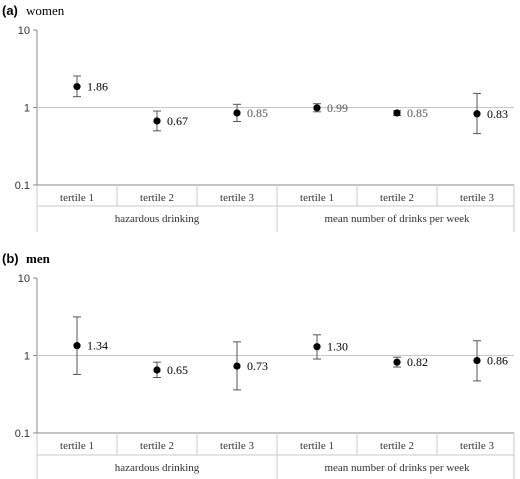  I want to click on panel-title-men: men, so click(38, 258).